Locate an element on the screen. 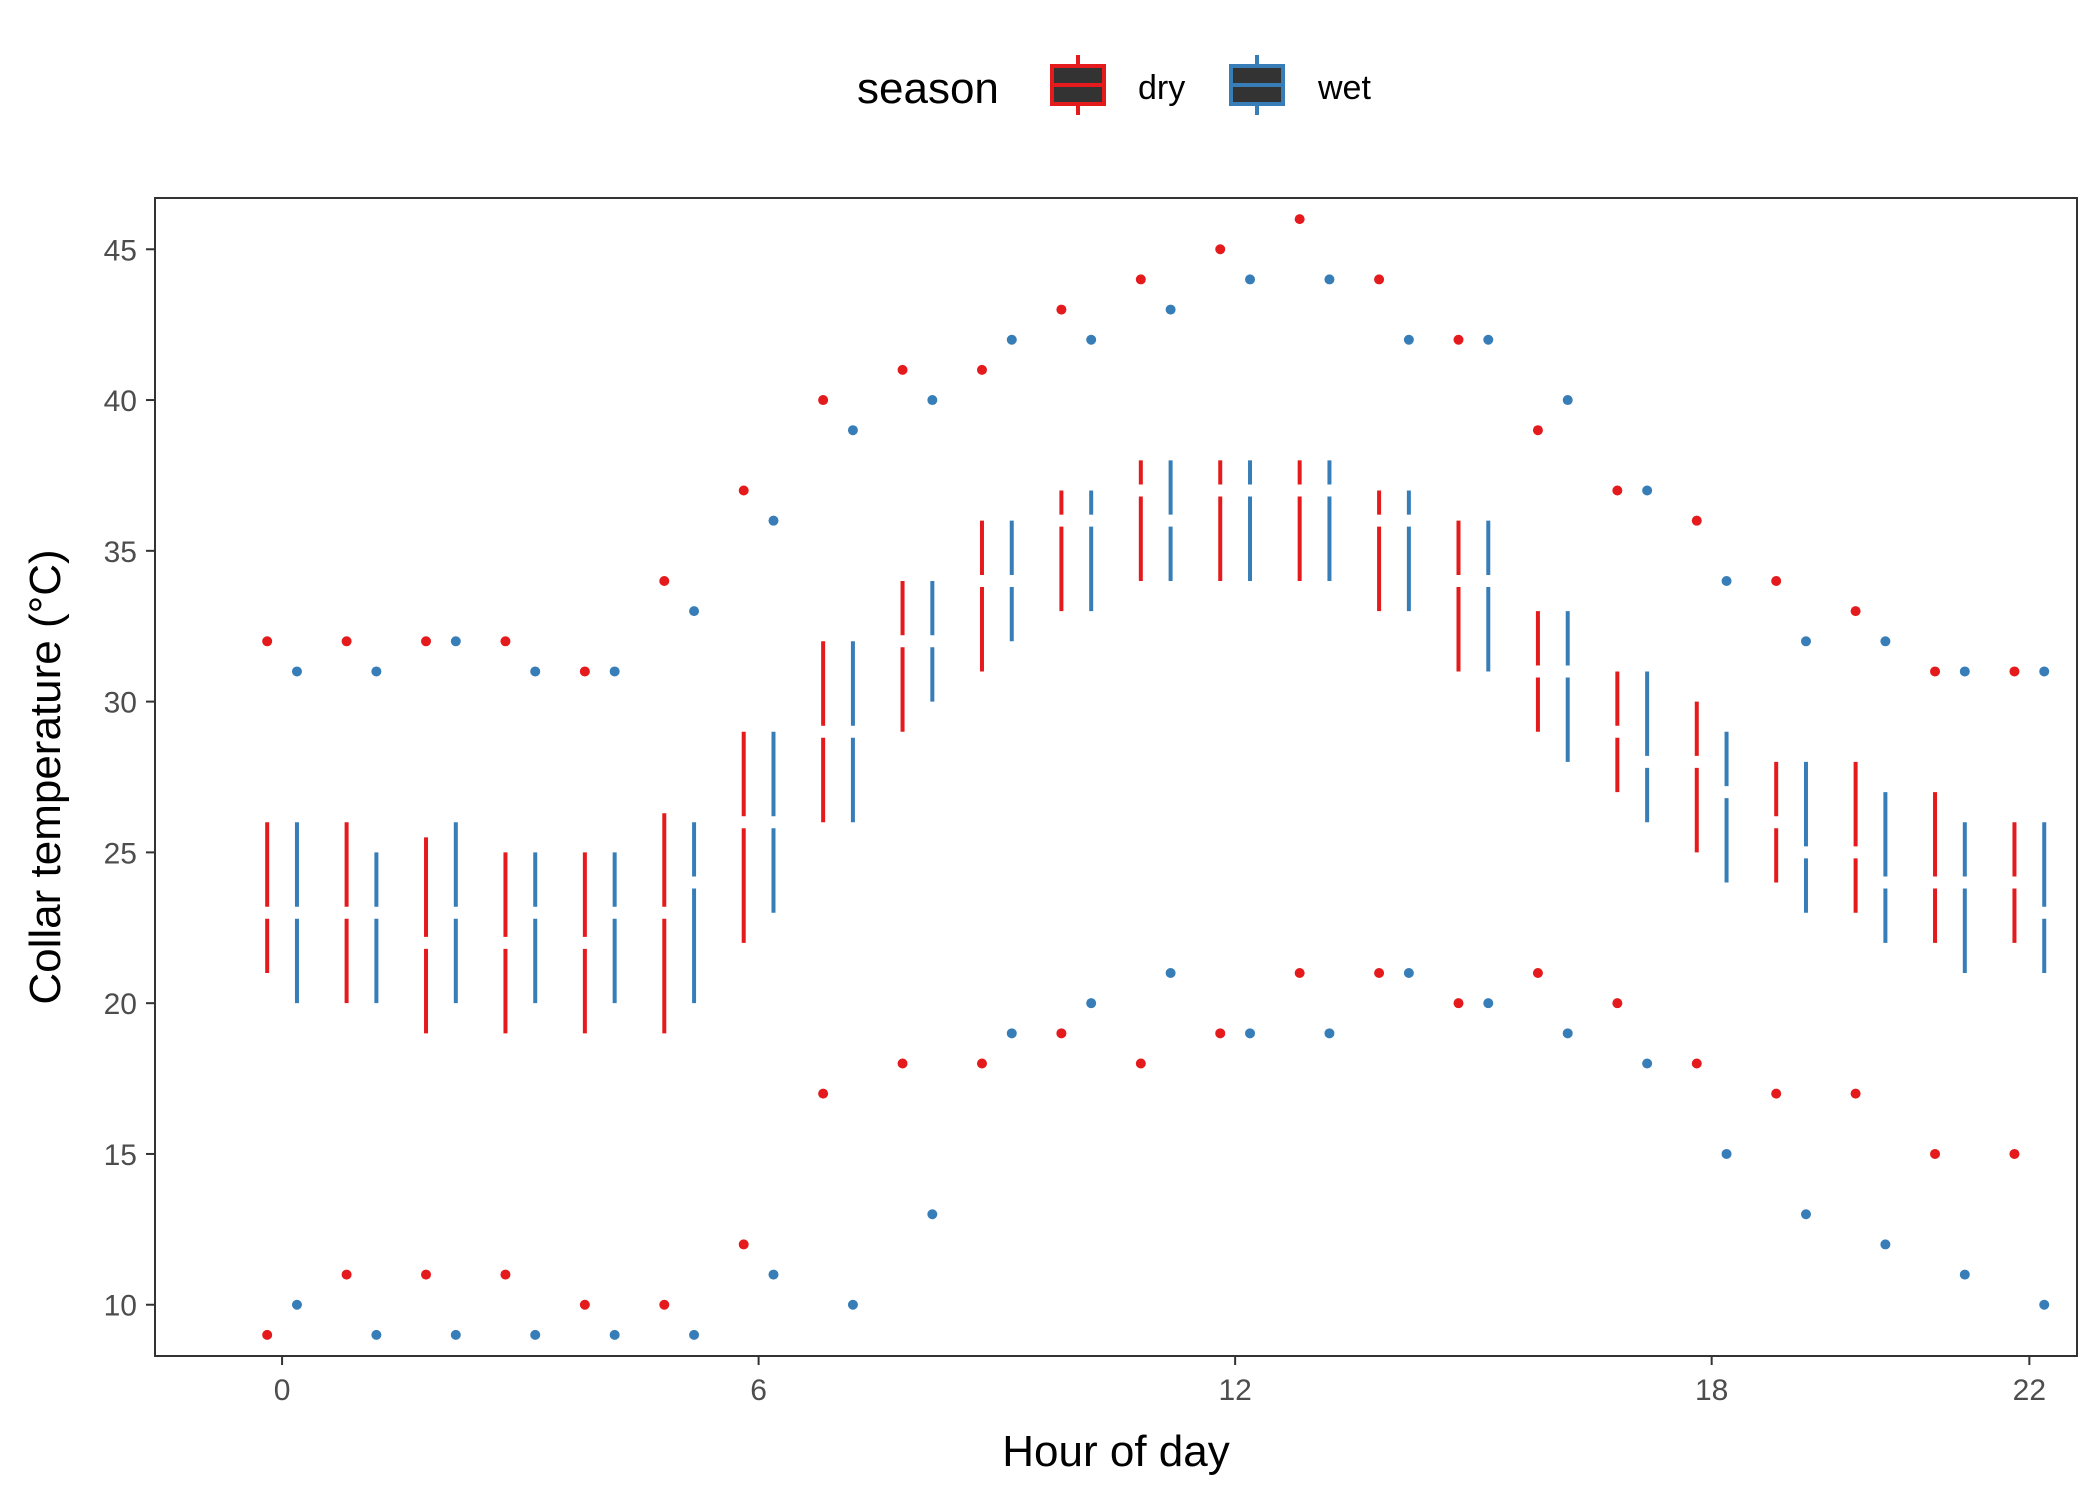 This screenshot has height=1499, width=2100. legend-label-wet: wet is located at coordinates (1344, 88).